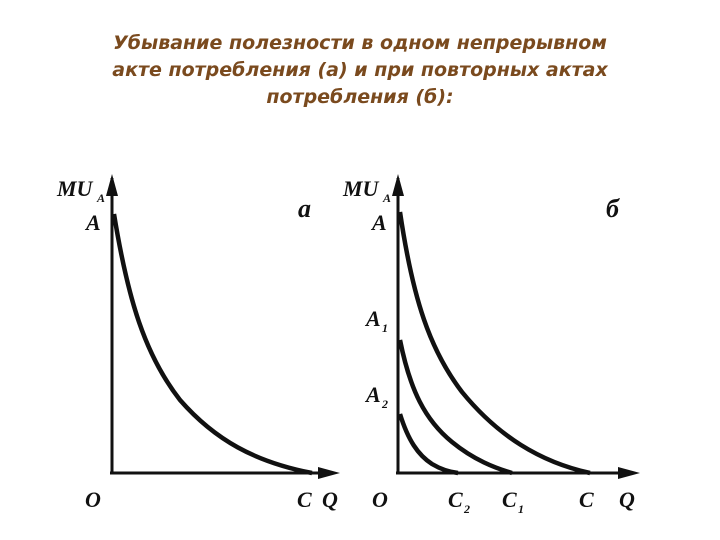  Describe the element at coordinates (329, 473) in the screenshot. I see `graph-a-x-arrow` at that location.